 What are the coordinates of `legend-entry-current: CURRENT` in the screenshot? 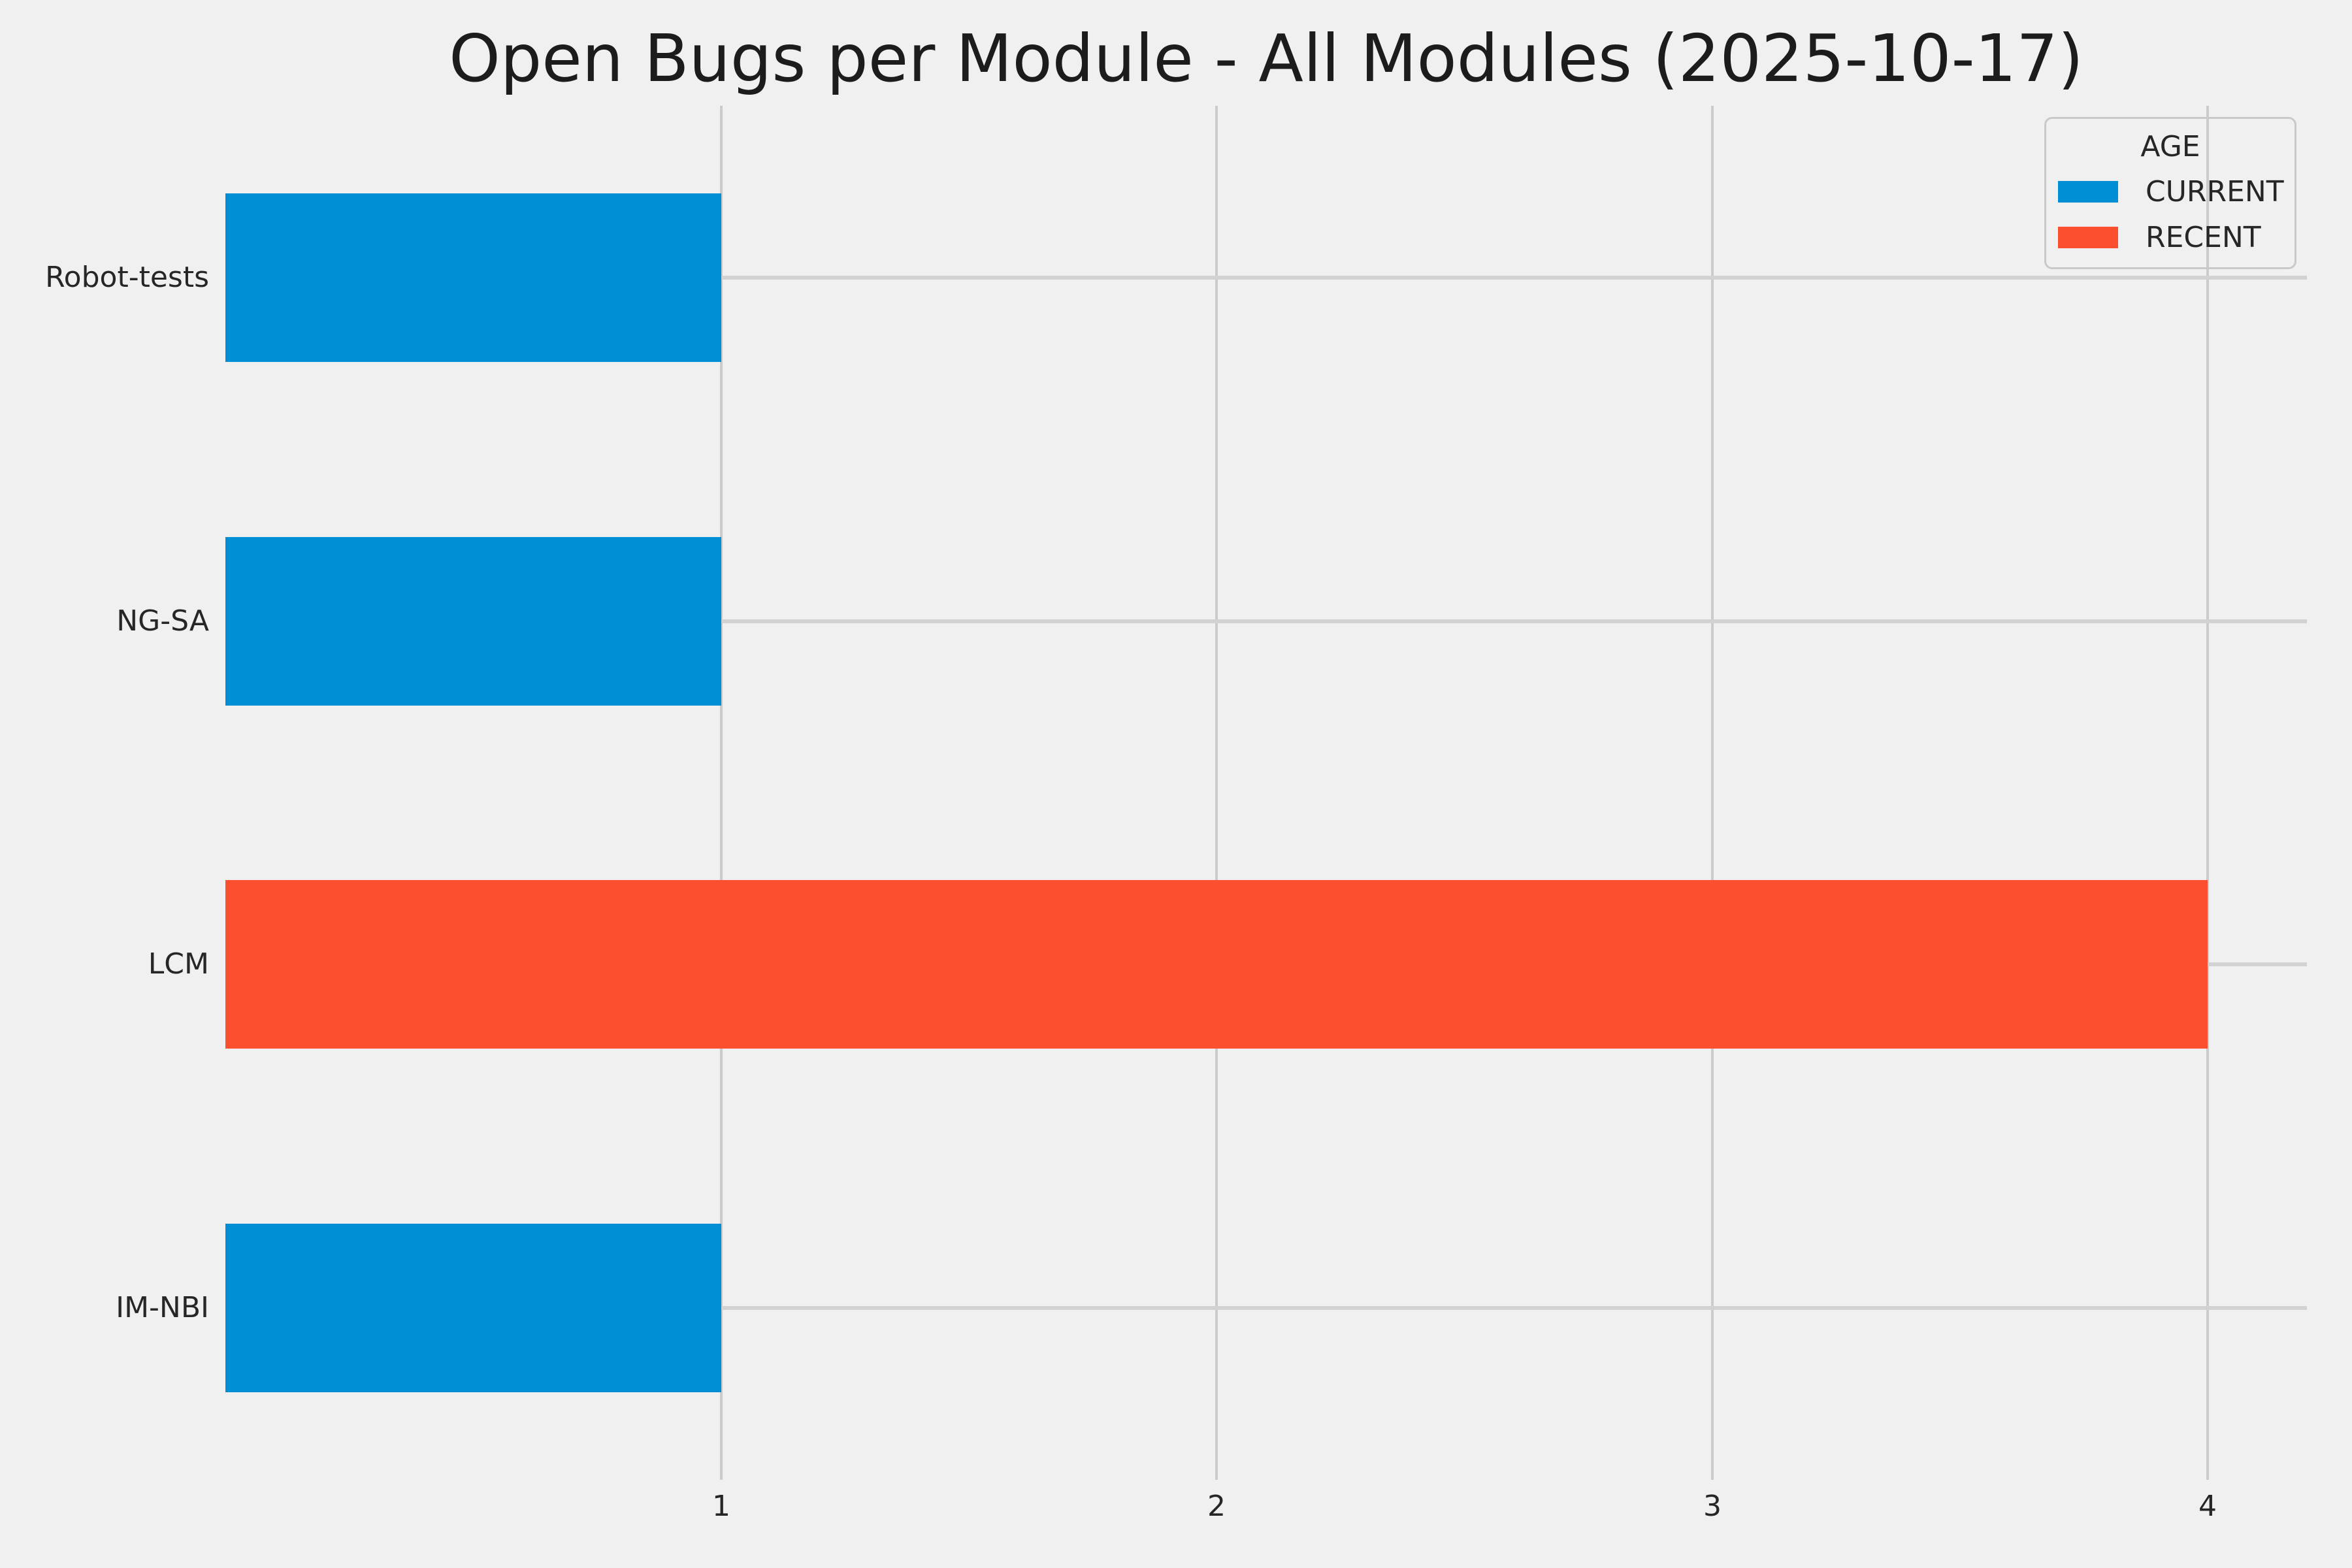 It's located at (2171, 192).